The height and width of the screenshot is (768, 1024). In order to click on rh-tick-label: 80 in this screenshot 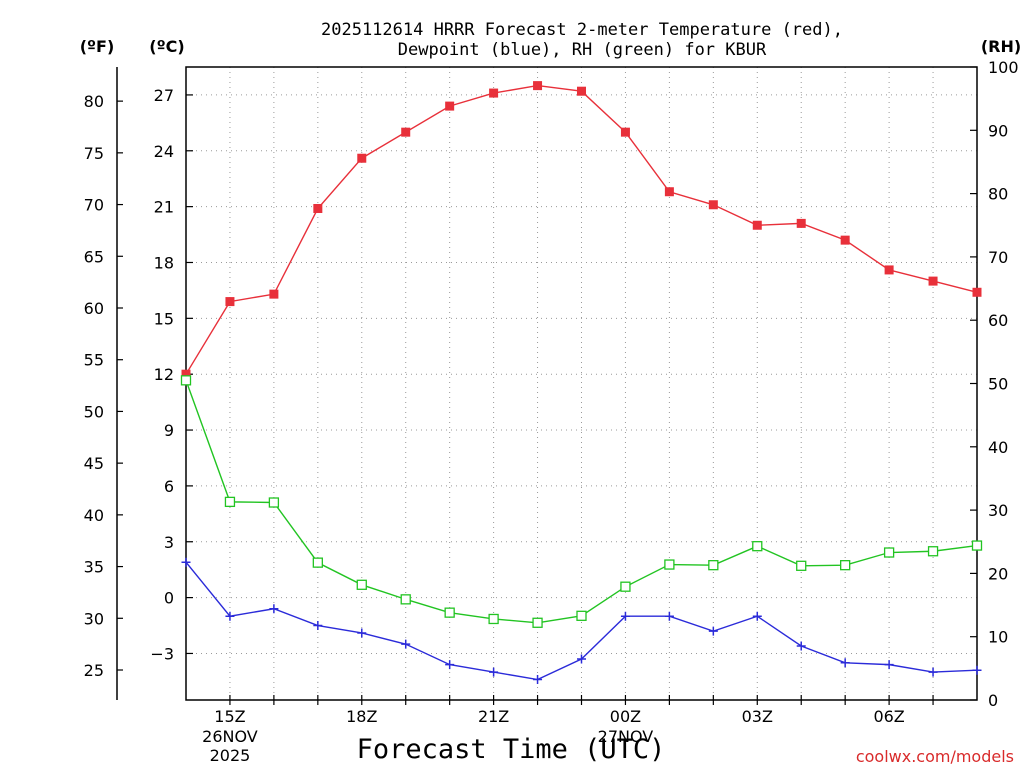, I will do `click(998, 194)`.